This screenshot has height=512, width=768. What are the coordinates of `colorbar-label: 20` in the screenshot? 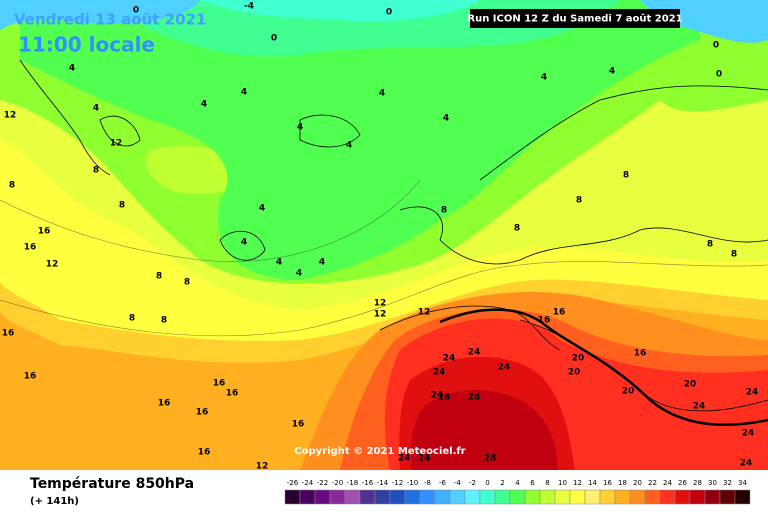 It's located at (637, 483).